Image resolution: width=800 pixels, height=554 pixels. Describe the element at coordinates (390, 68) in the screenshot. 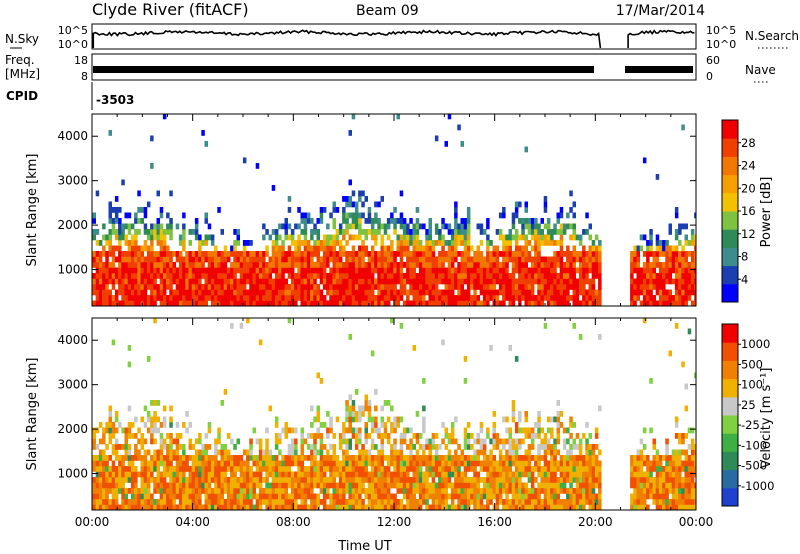

I see `frequency-panel: Freq. [MHz] 18 8 Nave 60 0` at that location.